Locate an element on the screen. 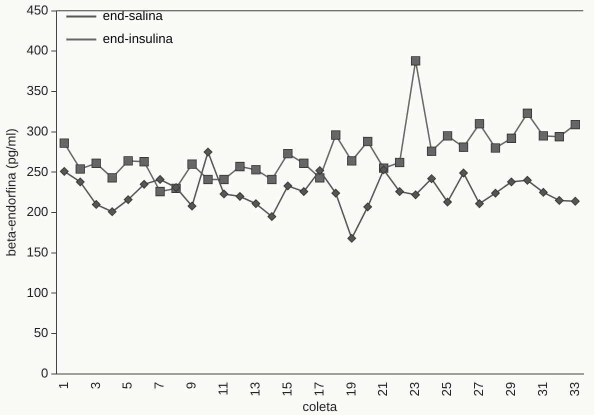 The image size is (594, 415). y-axis-title: beta-endorfina (pg/ml) is located at coordinates (10, 192).